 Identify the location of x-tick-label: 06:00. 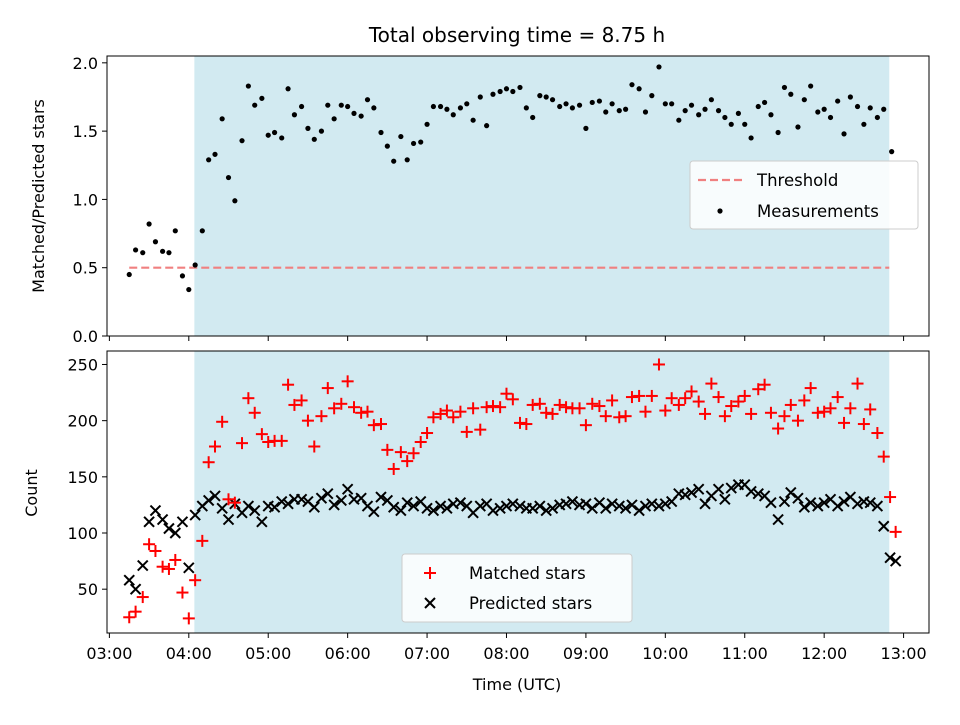
(348, 653).